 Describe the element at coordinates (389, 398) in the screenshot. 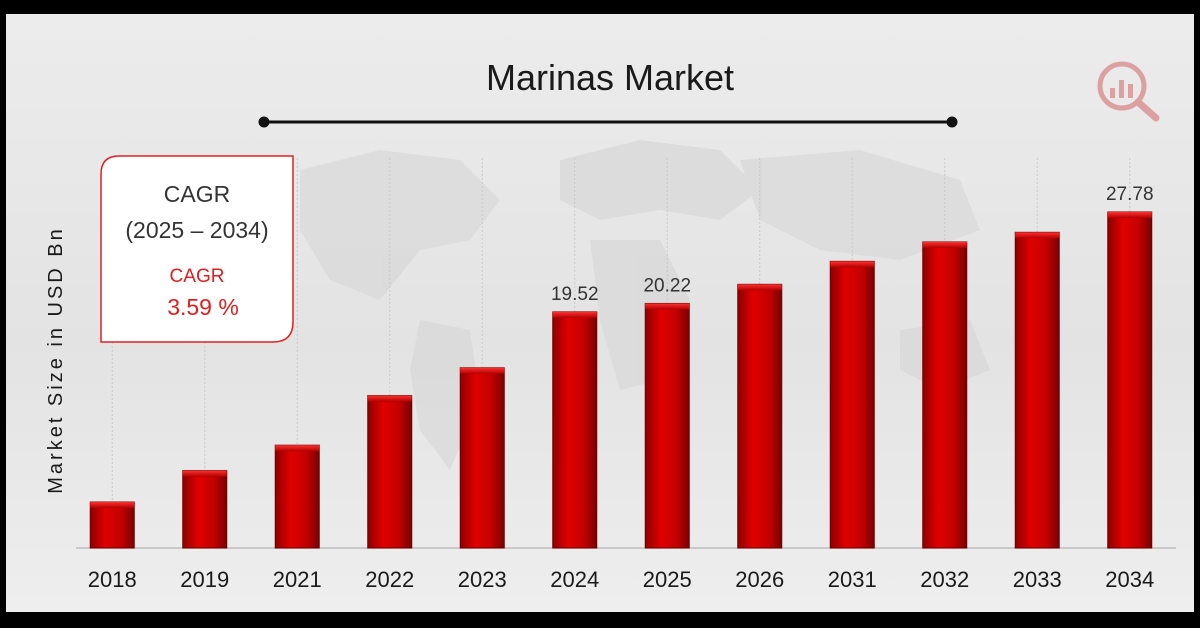

I see `bar-cap-2022` at that location.